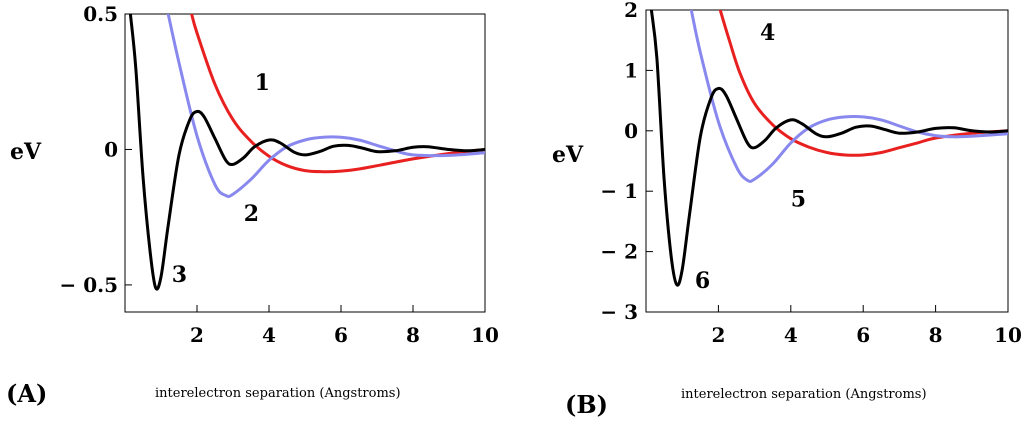 Image resolution: width=1035 pixels, height=423 pixels. What do you see at coordinates (586, 404) in the screenshot?
I see `panel-letter-b: (B)` at bounding box center [586, 404].